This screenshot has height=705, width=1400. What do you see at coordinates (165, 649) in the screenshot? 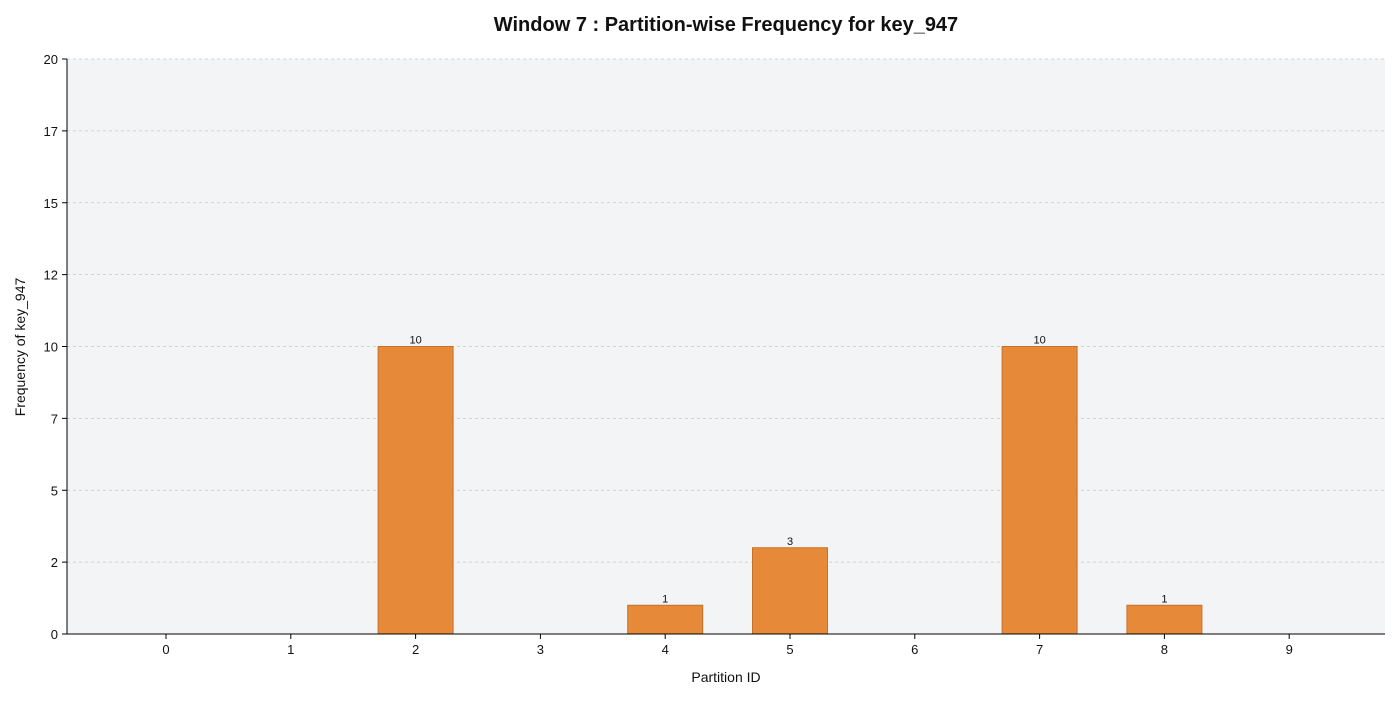
I see `x-tick-label: 0` at bounding box center [165, 649].